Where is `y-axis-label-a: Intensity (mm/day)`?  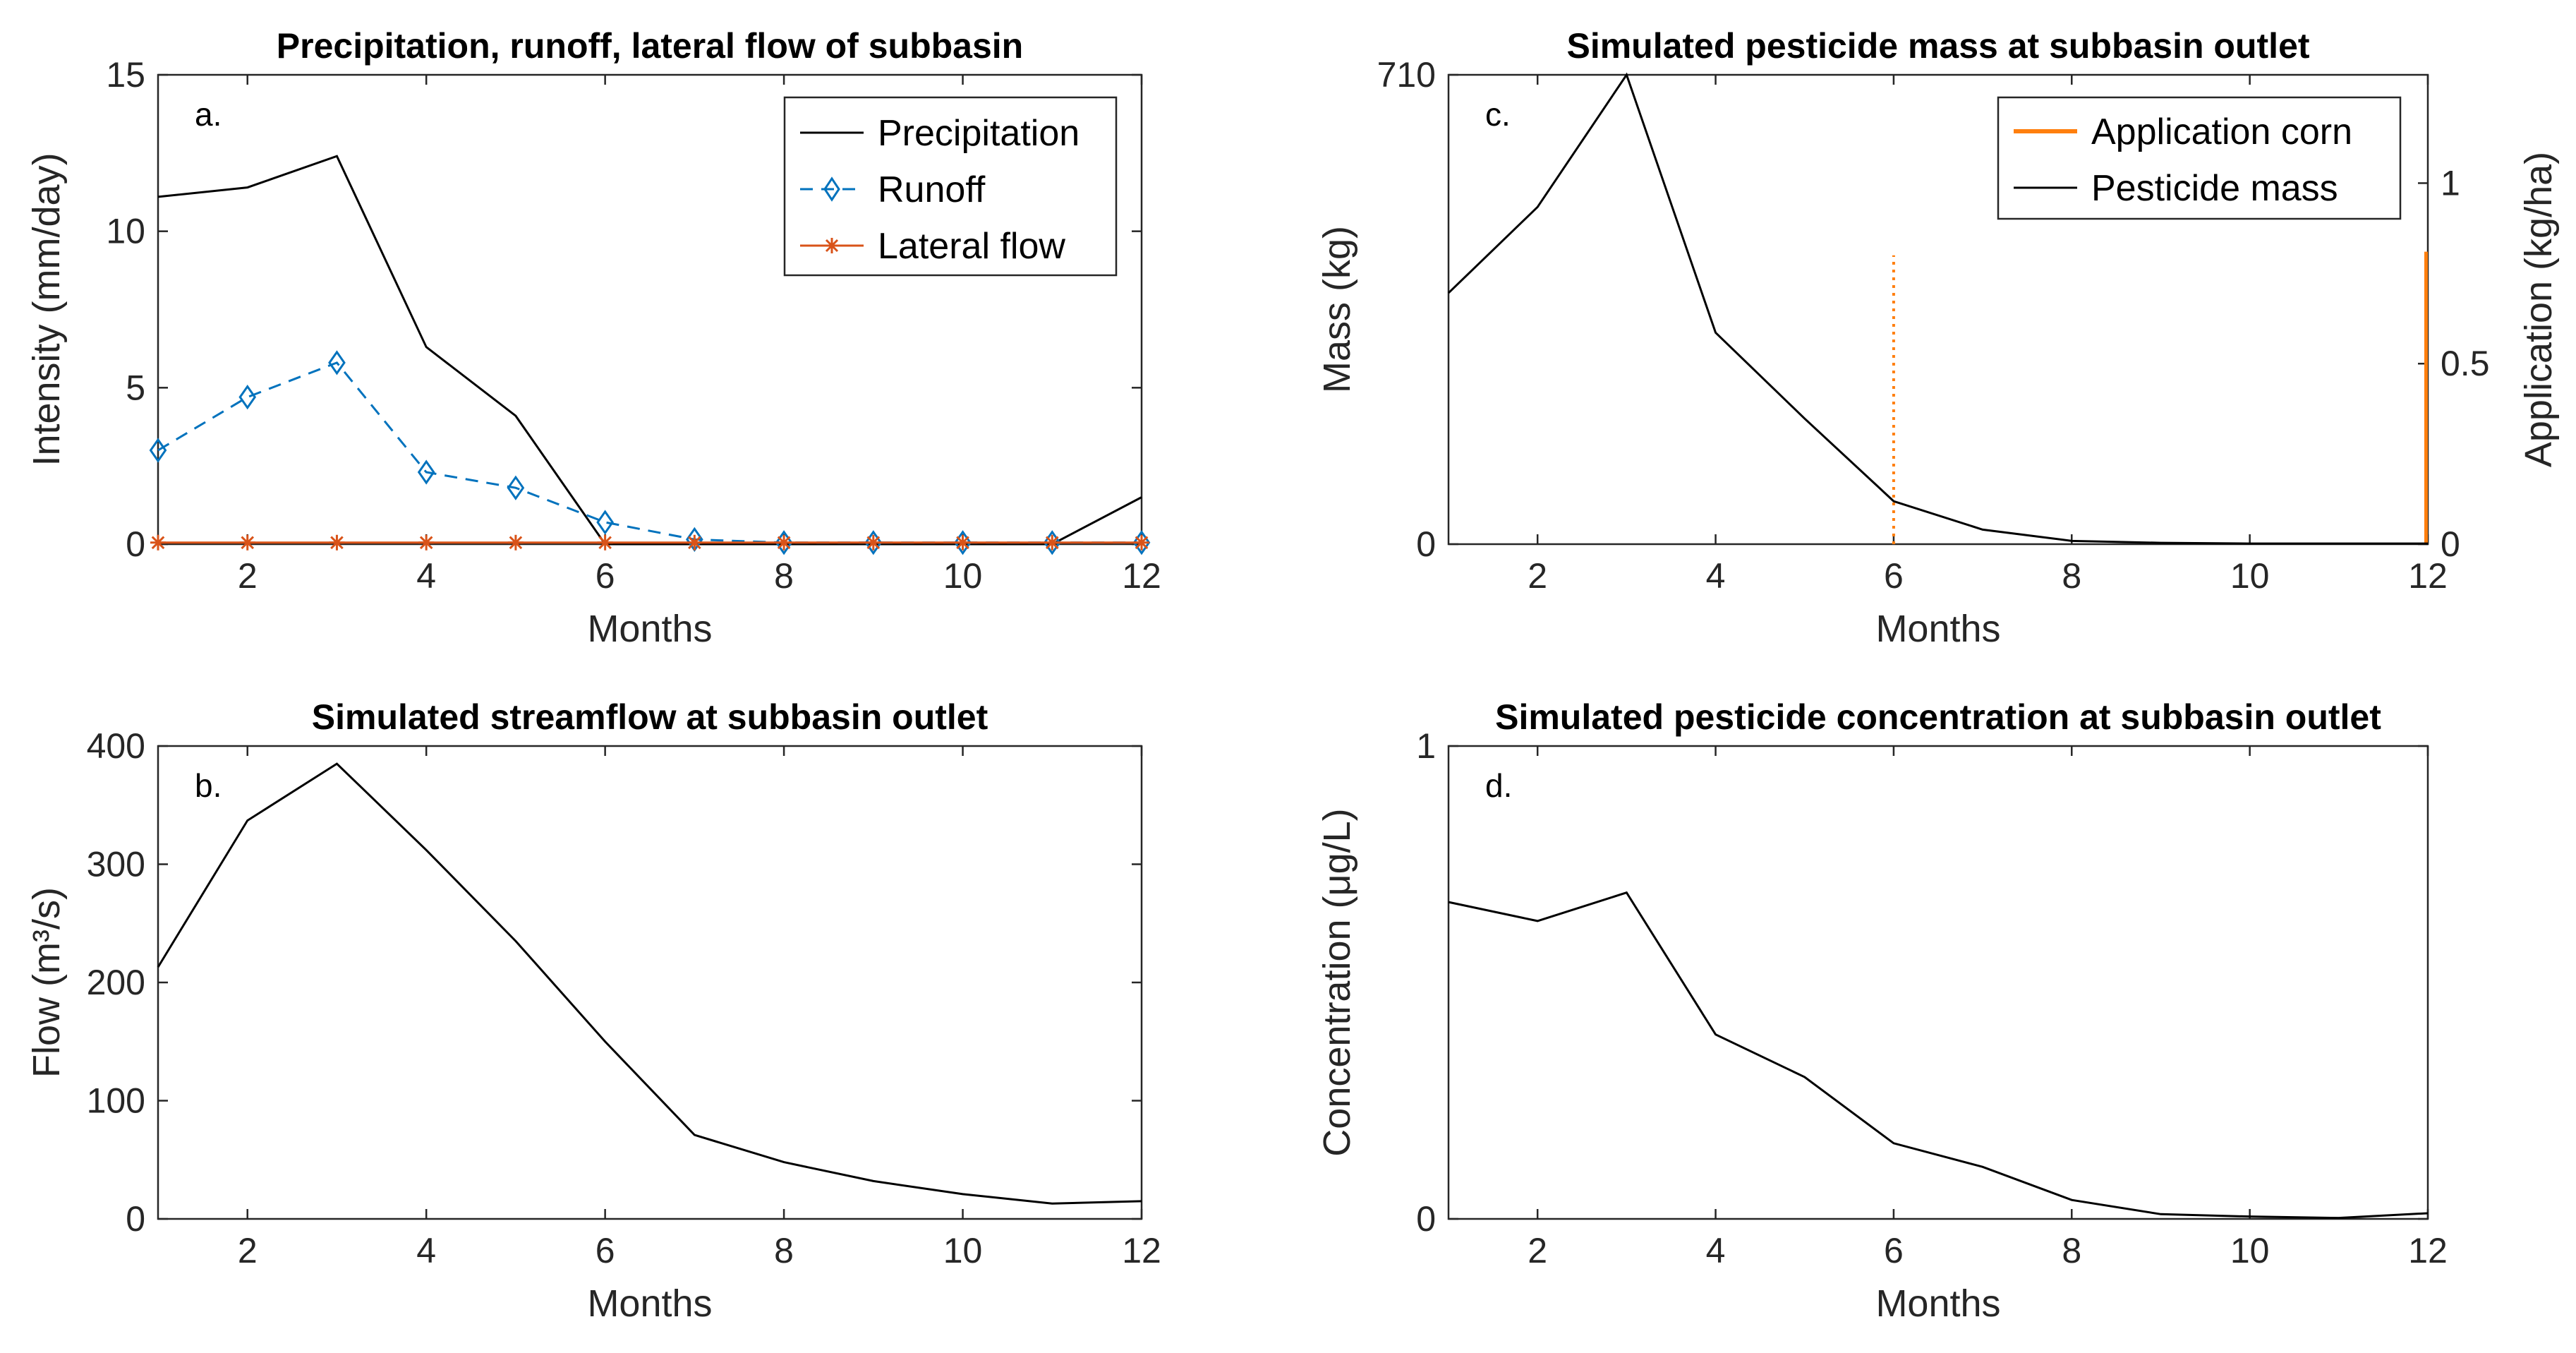 y-axis-label-a: Intensity (mm/day) is located at coordinates (47, 309).